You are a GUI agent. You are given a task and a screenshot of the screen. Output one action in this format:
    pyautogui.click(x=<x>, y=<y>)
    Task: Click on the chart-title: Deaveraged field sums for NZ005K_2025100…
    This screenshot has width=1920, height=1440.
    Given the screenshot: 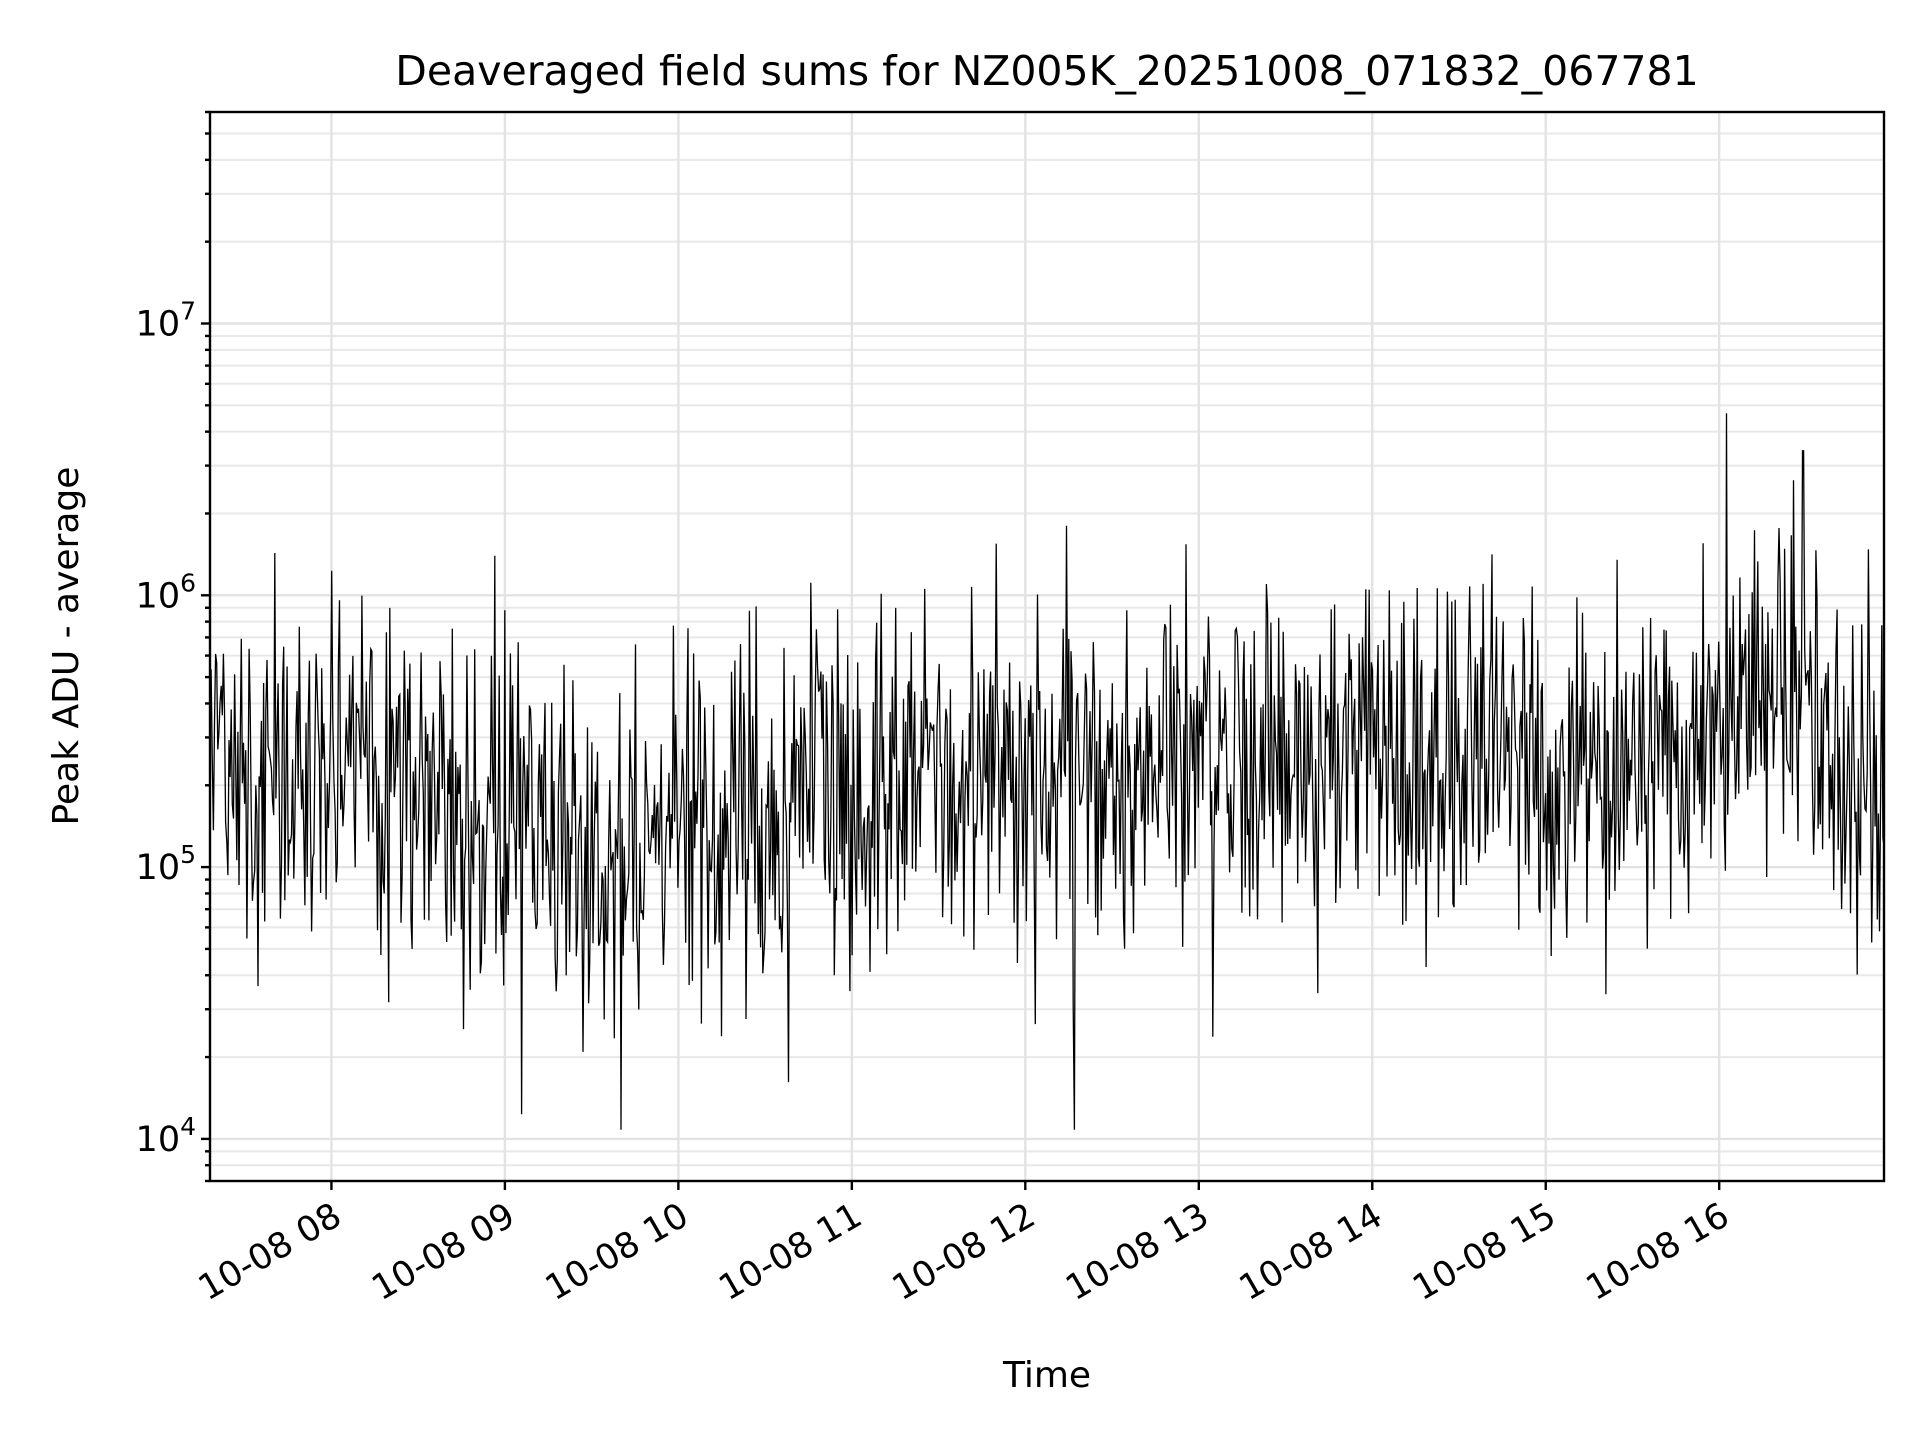 What is the action you would take?
    pyautogui.click(x=1046, y=71)
    